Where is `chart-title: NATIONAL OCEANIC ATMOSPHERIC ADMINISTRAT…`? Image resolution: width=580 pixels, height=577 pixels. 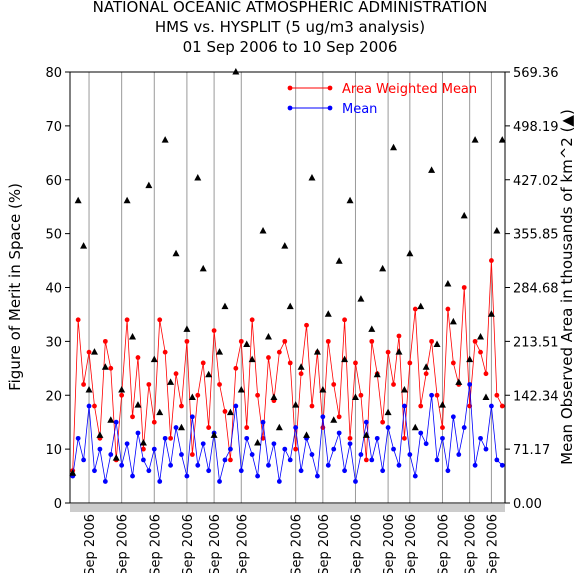
chart-title: NATIONAL OCEANIC ATMOSPHERIC ADMINISTRAT… is located at coordinates (290, 8).